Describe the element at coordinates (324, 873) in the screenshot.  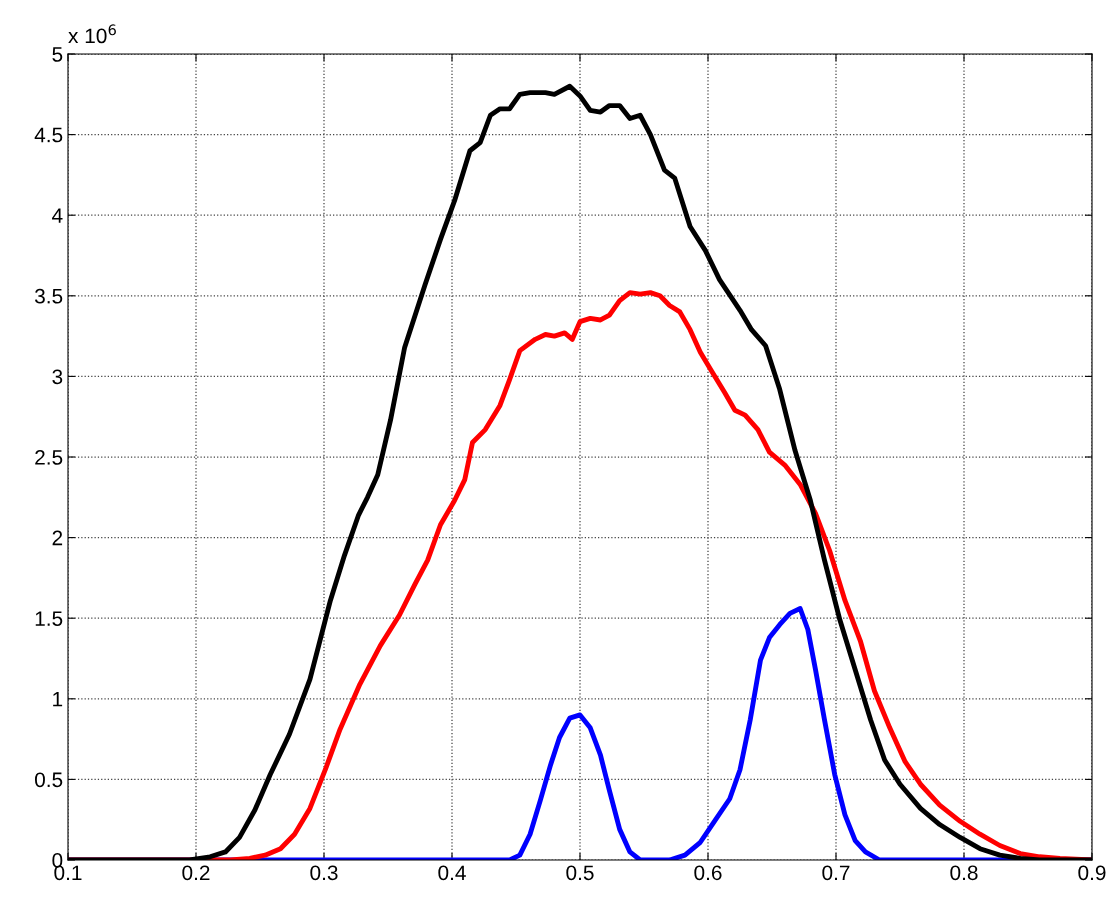
I see `x-tick-label: 0.3` at that location.